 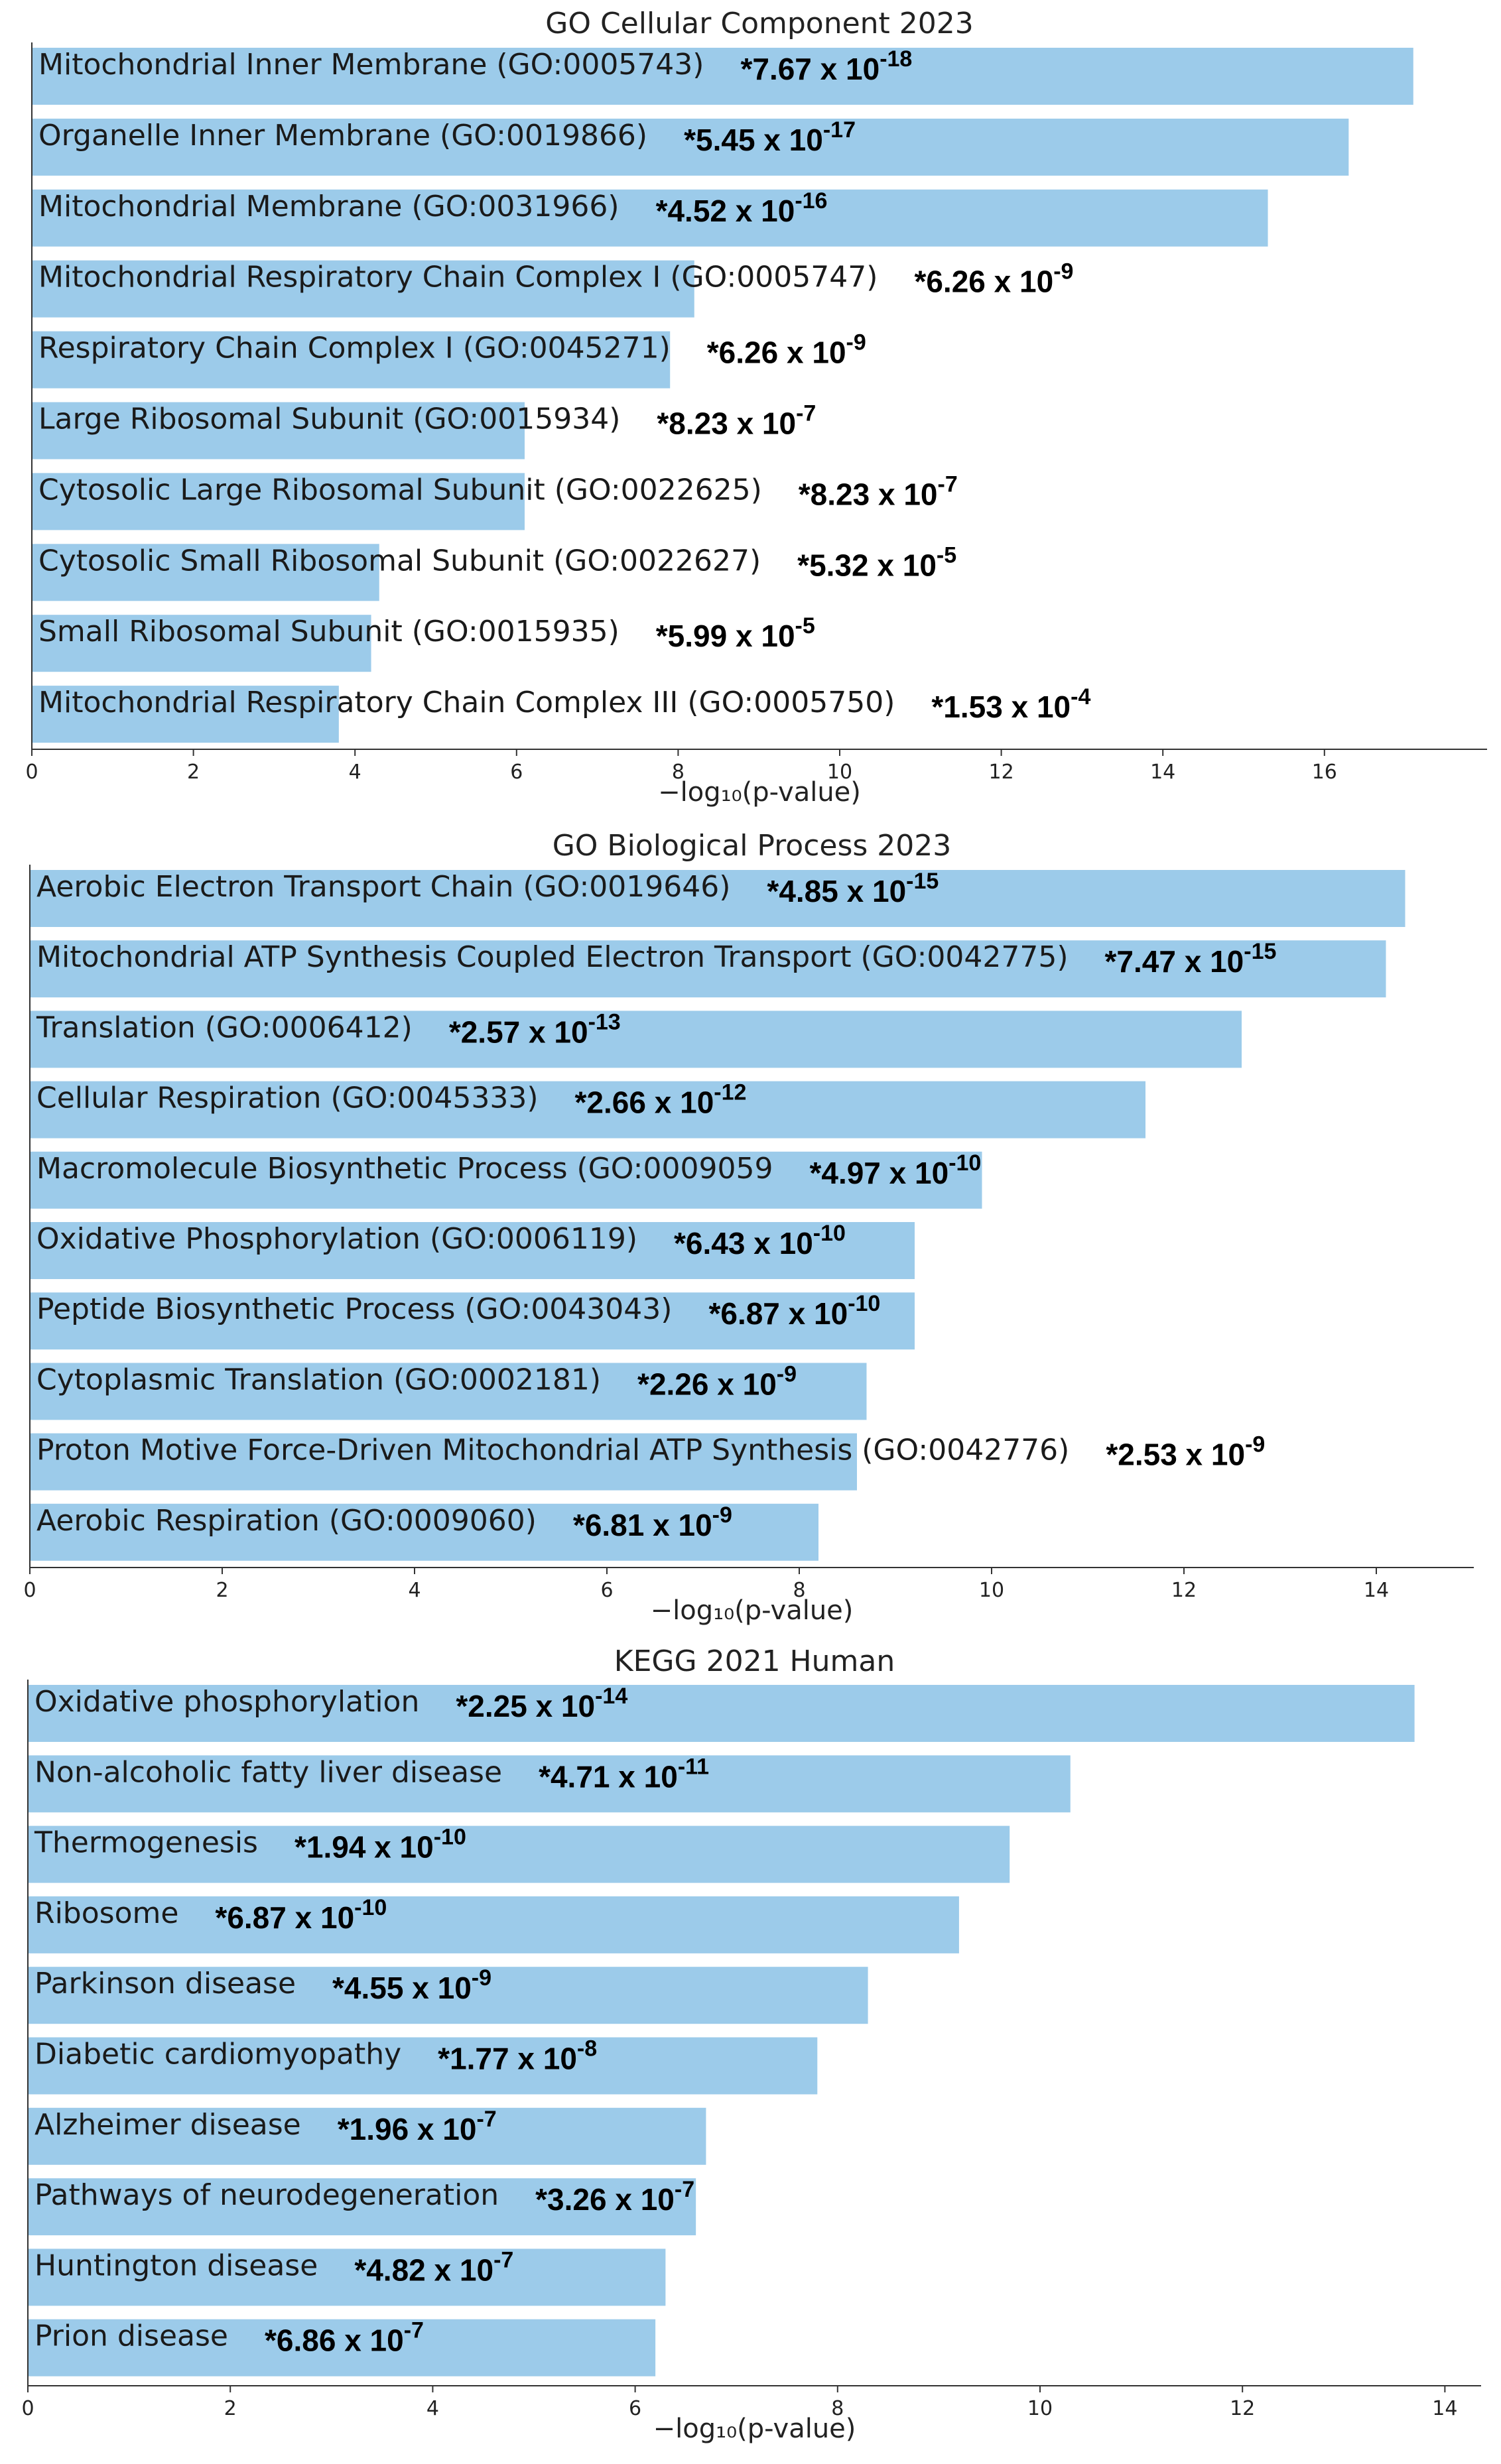 I want to click on x-tick-label: 12, so click(x=1001, y=772).